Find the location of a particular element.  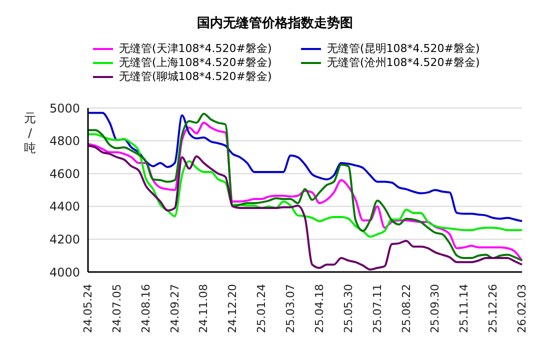

y-tick-label: 4000 is located at coordinates (64, 272).